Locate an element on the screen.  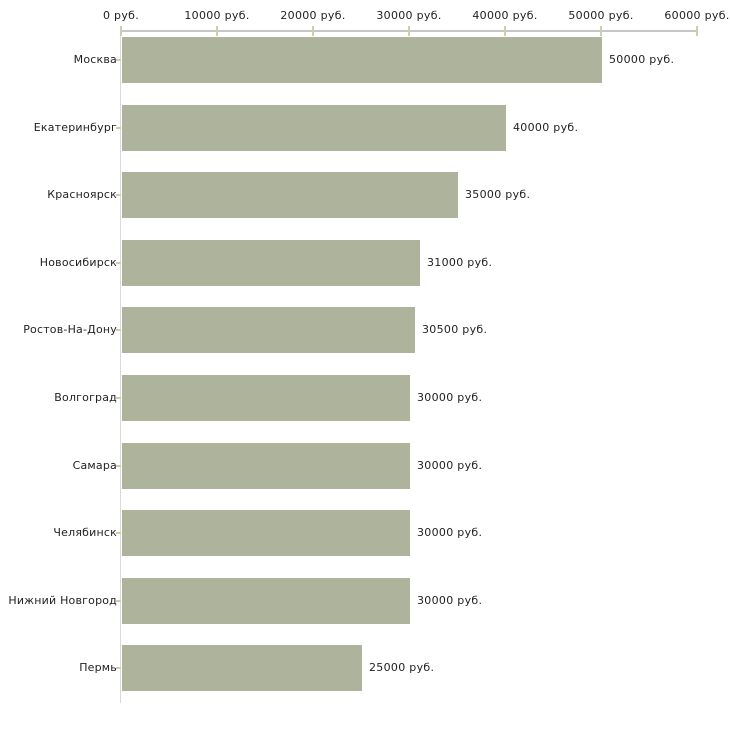
category-label: Челябинск is located at coordinates (85, 532).